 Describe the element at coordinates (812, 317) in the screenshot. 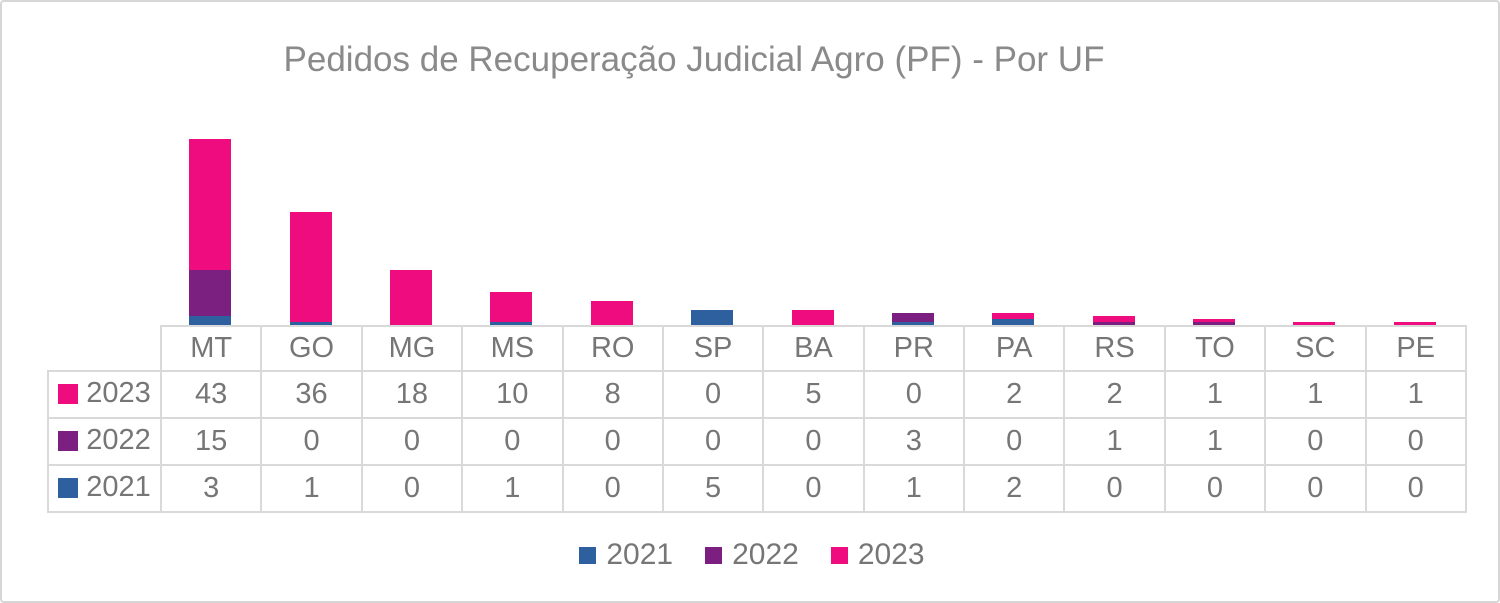

I see `bar-stack-BA` at that location.